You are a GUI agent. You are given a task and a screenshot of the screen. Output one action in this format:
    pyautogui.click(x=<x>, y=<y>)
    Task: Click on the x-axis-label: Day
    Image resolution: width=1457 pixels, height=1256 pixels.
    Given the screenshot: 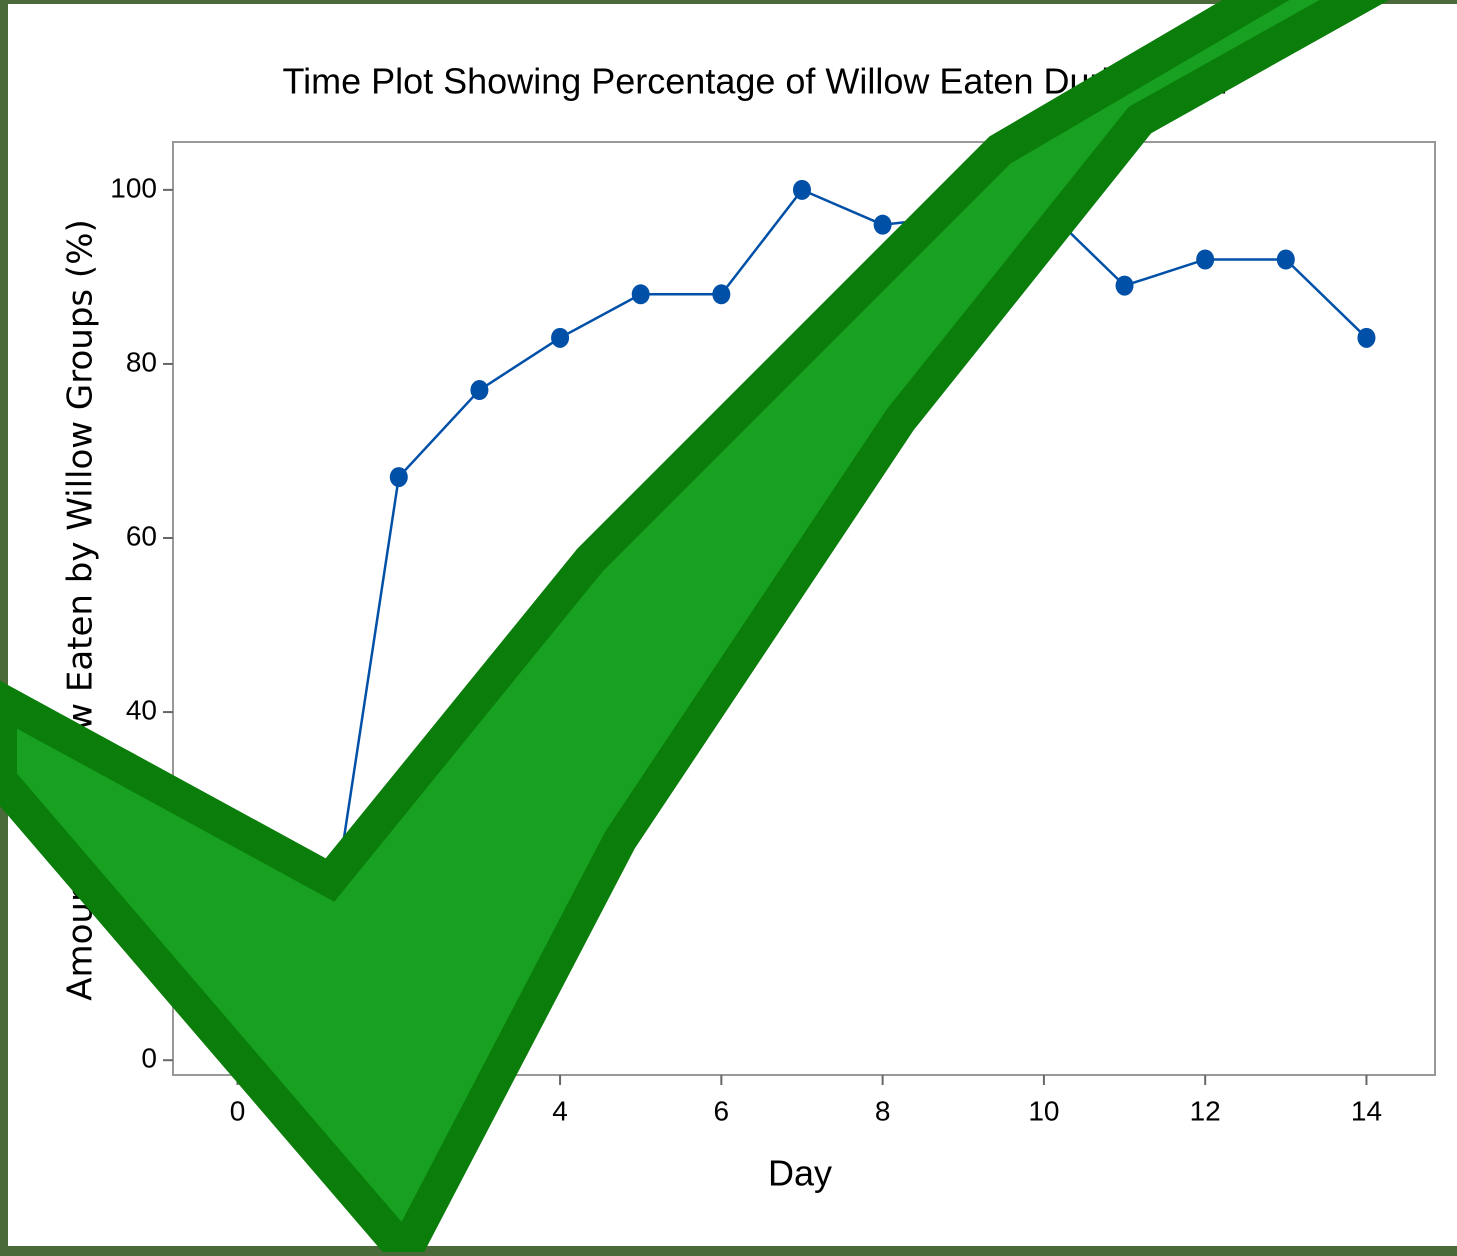 What is the action you would take?
    pyautogui.click(x=800, y=1173)
    